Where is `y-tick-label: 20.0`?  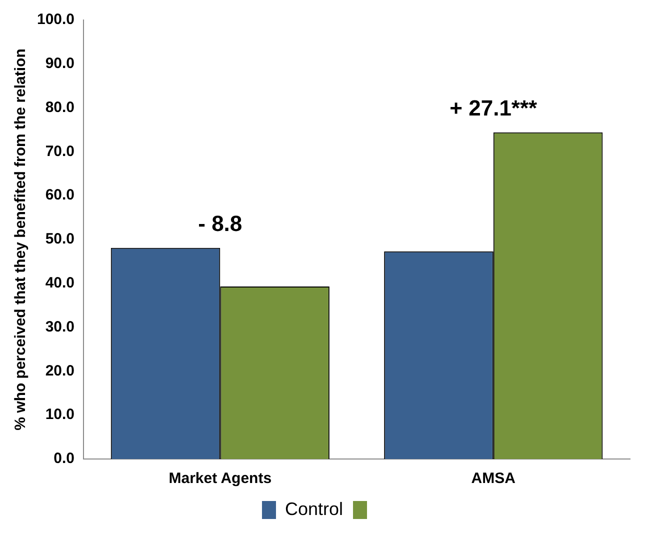 y-tick-label: 20.0 is located at coordinates (60, 371).